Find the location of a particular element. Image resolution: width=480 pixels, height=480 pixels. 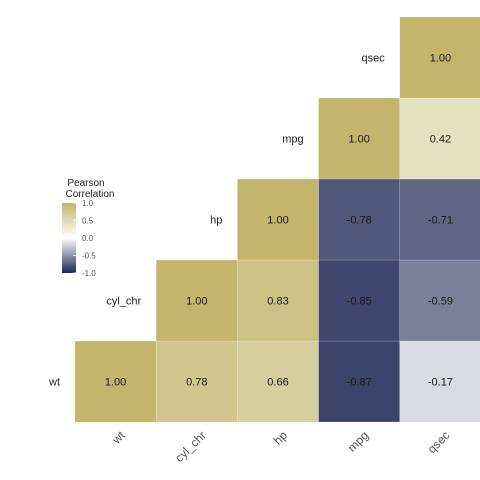

x-axis-tick-labels: wt cyl_chr hp mpg qsec is located at coordinates (281, 446).